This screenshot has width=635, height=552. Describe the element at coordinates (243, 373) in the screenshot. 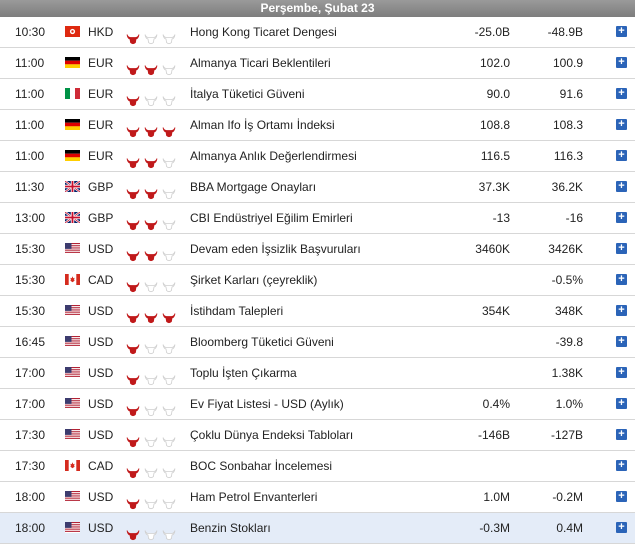

I see `event-name: Toplu İşten Çıkarma` at that location.